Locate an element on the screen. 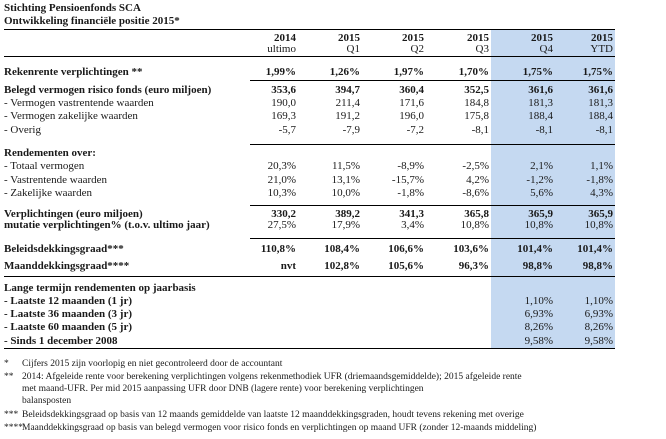 The height and width of the screenshot is (439, 666). footnote-2-line3: balansposten is located at coordinates (46, 401).